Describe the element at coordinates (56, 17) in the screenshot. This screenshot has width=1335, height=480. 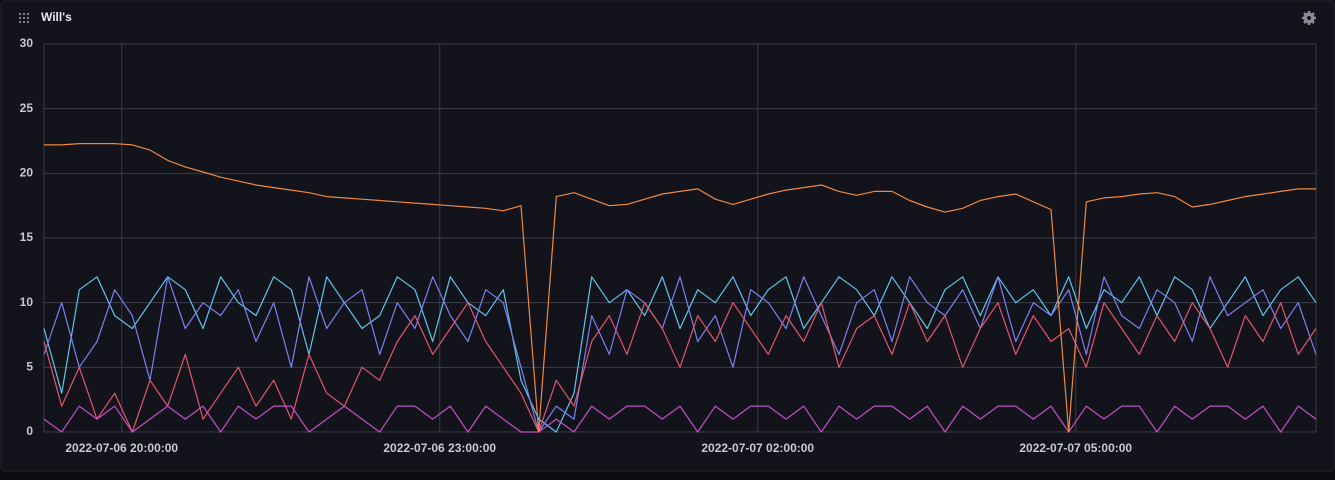
I see `panel-title: Will's` at that location.